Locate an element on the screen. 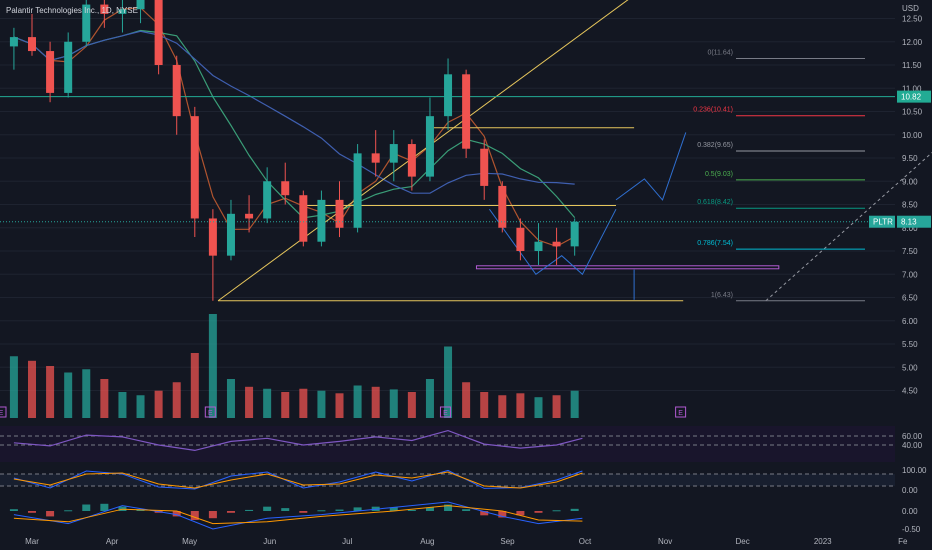  ticker-badge-label: PLTR is located at coordinates (883, 222).